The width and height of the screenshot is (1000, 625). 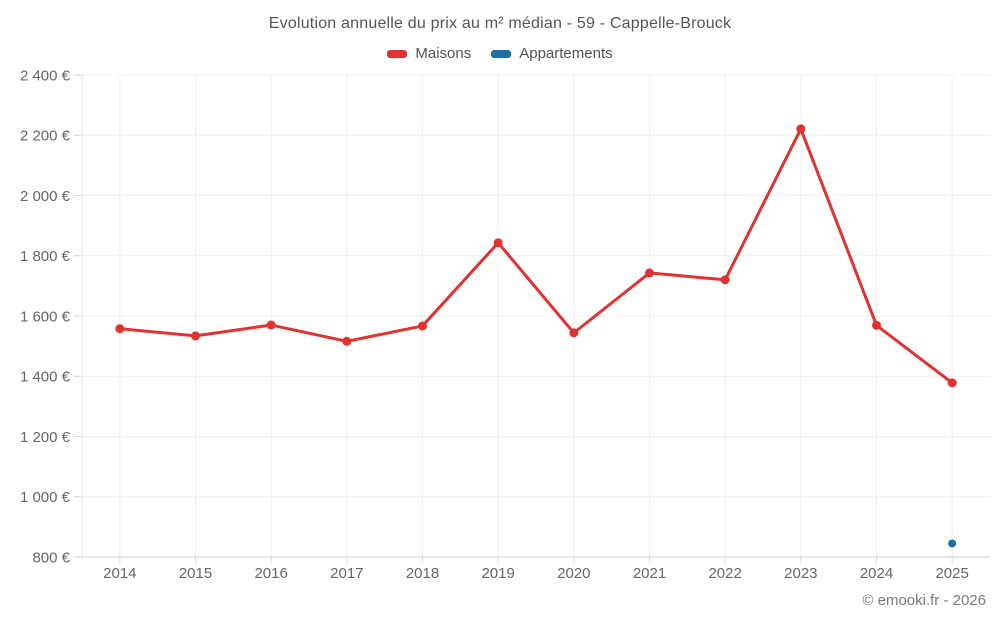 What do you see at coordinates (422, 573) in the screenshot?
I see `x-tick-label: 2018` at bounding box center [422, 573].